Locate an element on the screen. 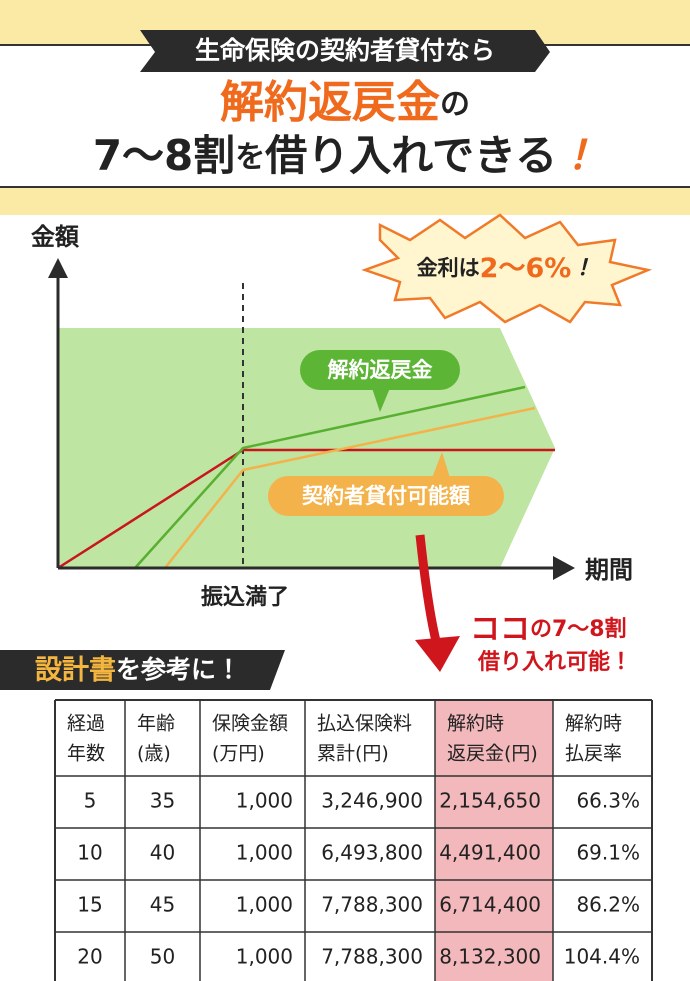 The width and height of the screenshot is (690, 981). surrender-line is located at coordinates (330, 477).